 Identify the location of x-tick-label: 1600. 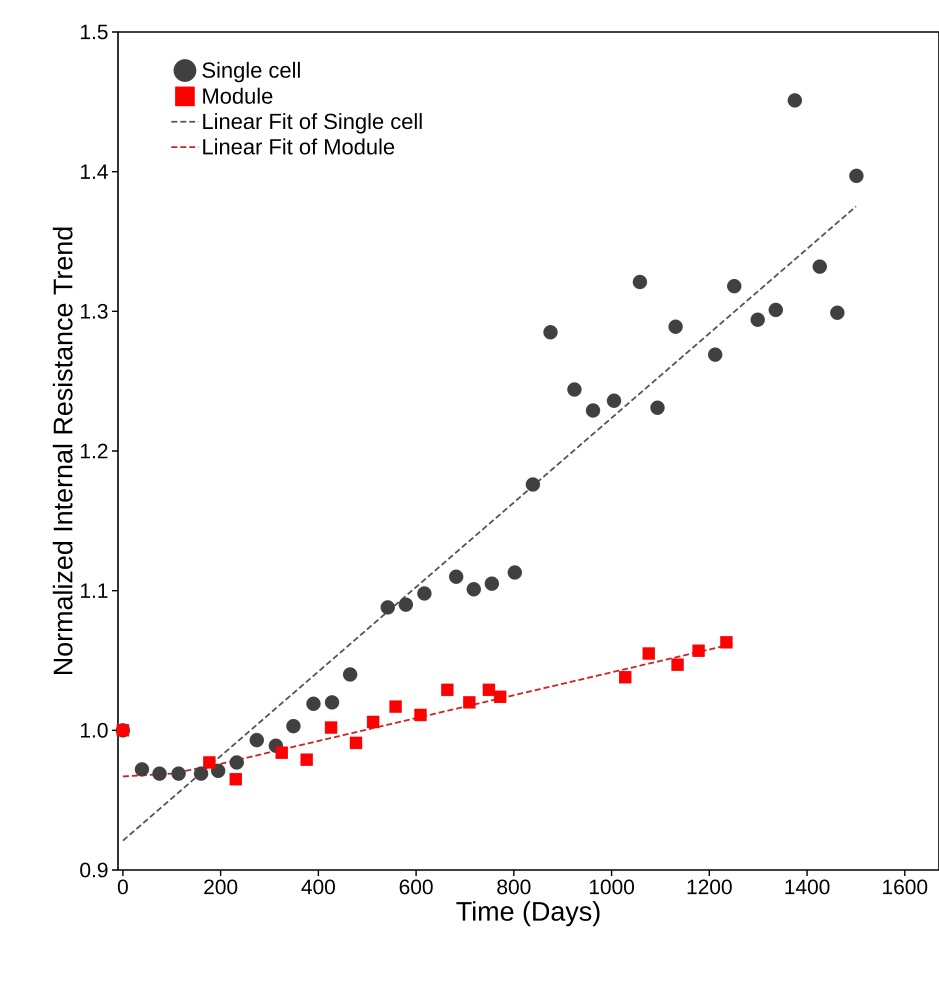
(905, 887).